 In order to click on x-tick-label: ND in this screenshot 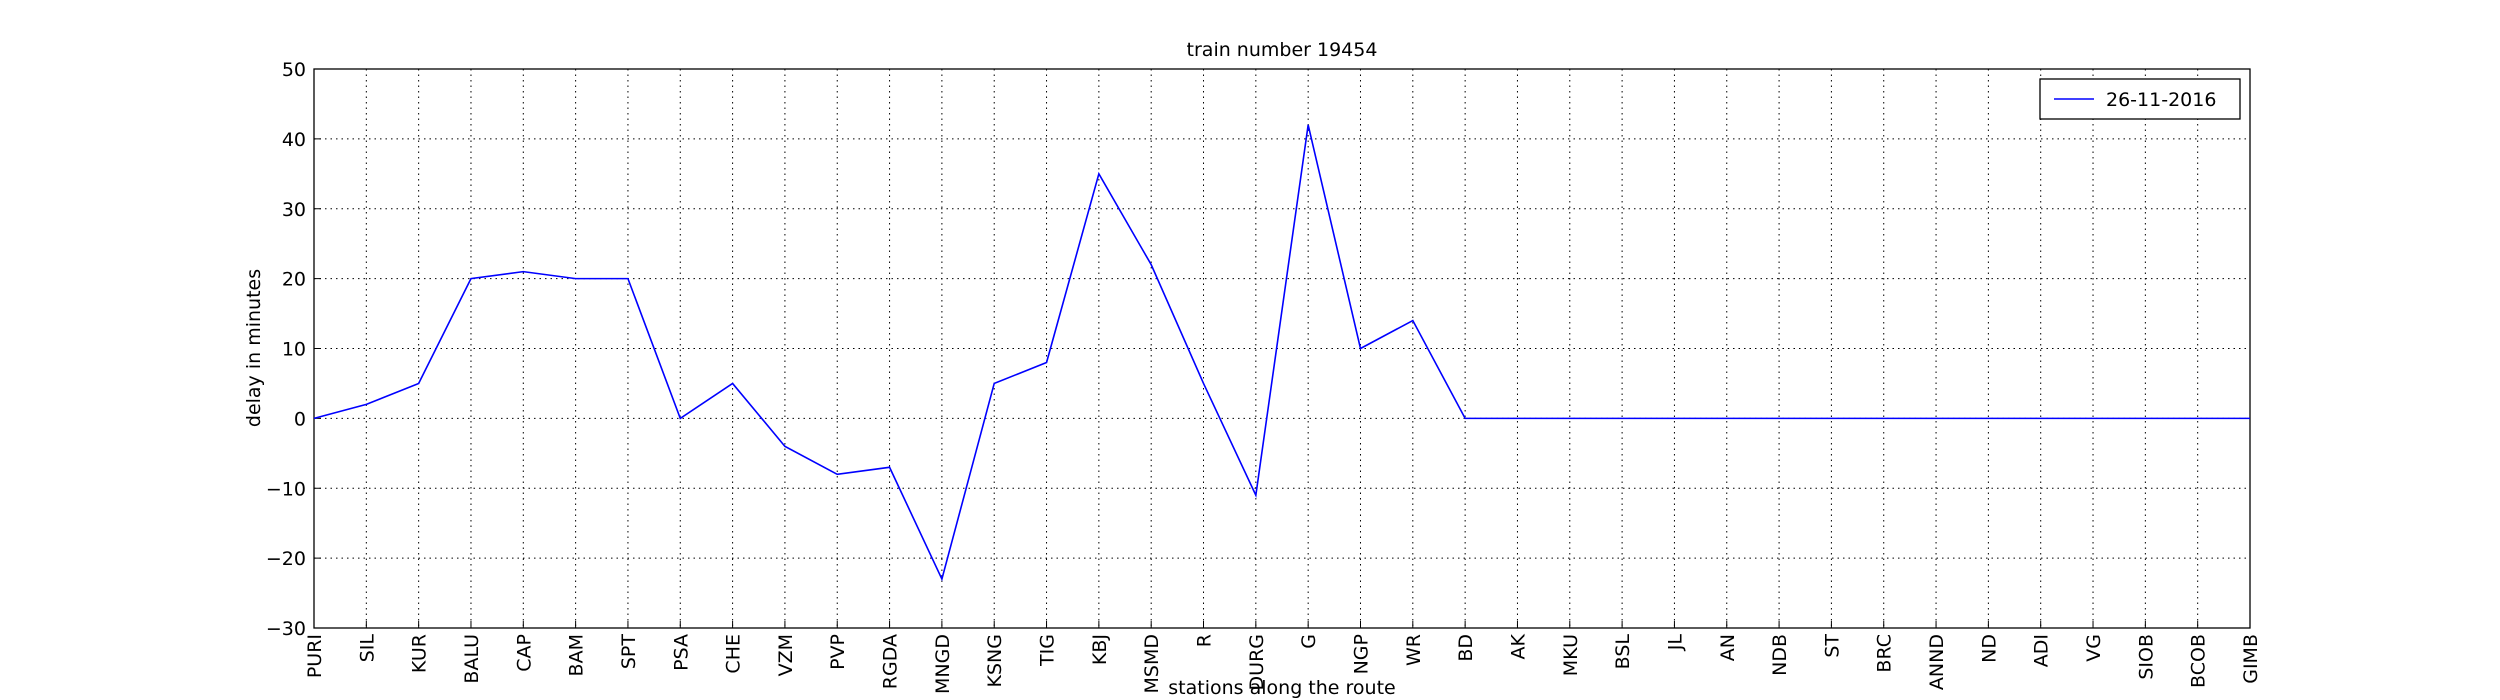, I will do `click(1989, 648)`.